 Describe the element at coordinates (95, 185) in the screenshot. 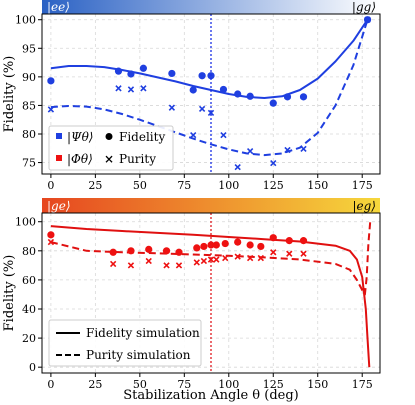

I see `top-xtick-label: 25` at that location.